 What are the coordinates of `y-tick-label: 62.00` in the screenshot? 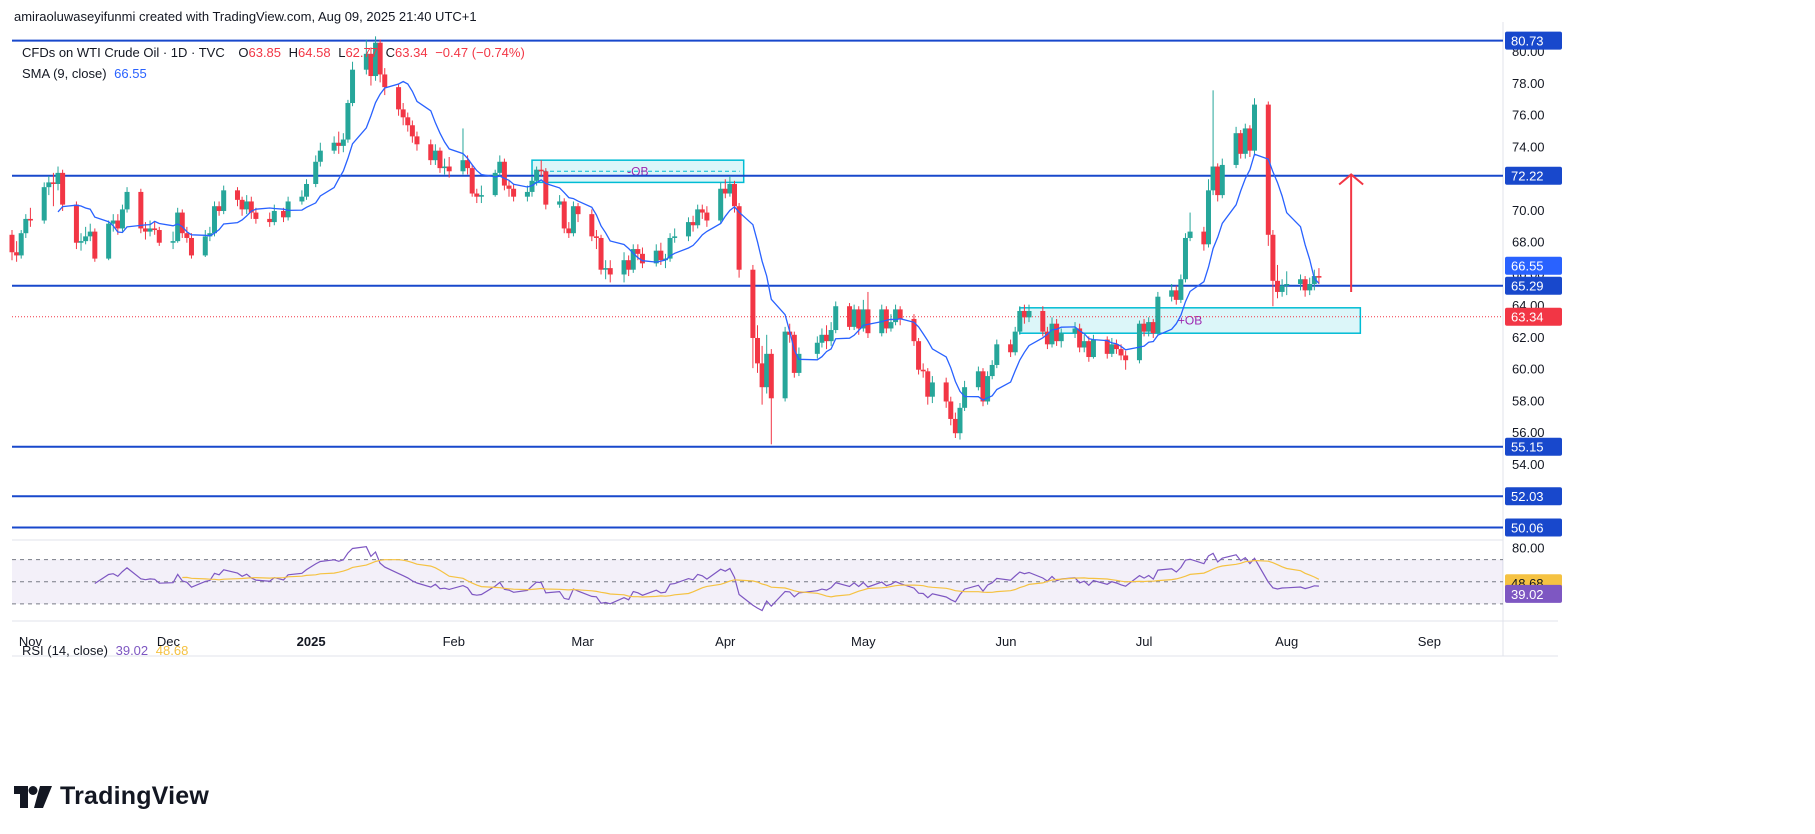 It's located at (1528, 337).